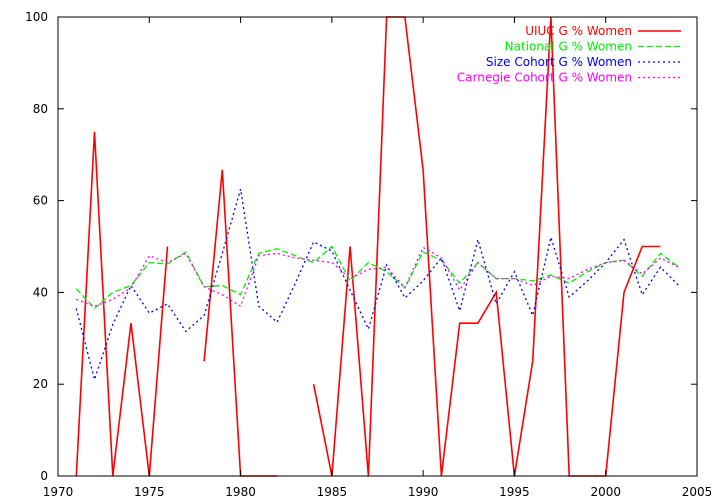 The width and height of the screenshot is (720, 504). Describe the element at coordinates (40, 109) in the screenshot. I see `y-tick-label: 80` at that location.